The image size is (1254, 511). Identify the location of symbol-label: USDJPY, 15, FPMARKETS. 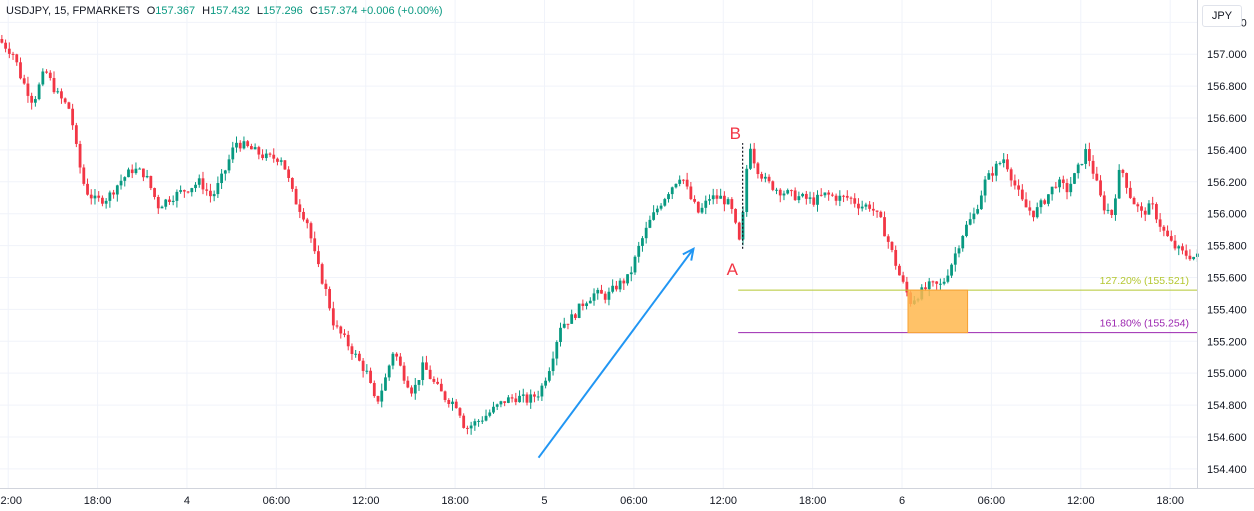
(73, 11).